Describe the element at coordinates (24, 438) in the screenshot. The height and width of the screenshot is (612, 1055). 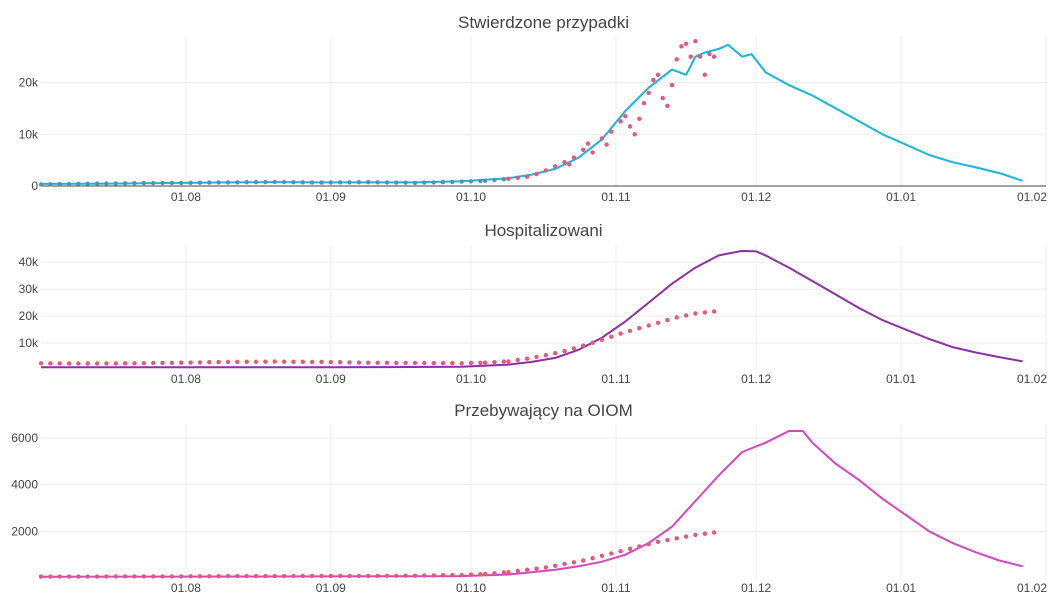
I see `y-tick-label: 6000` at that location.